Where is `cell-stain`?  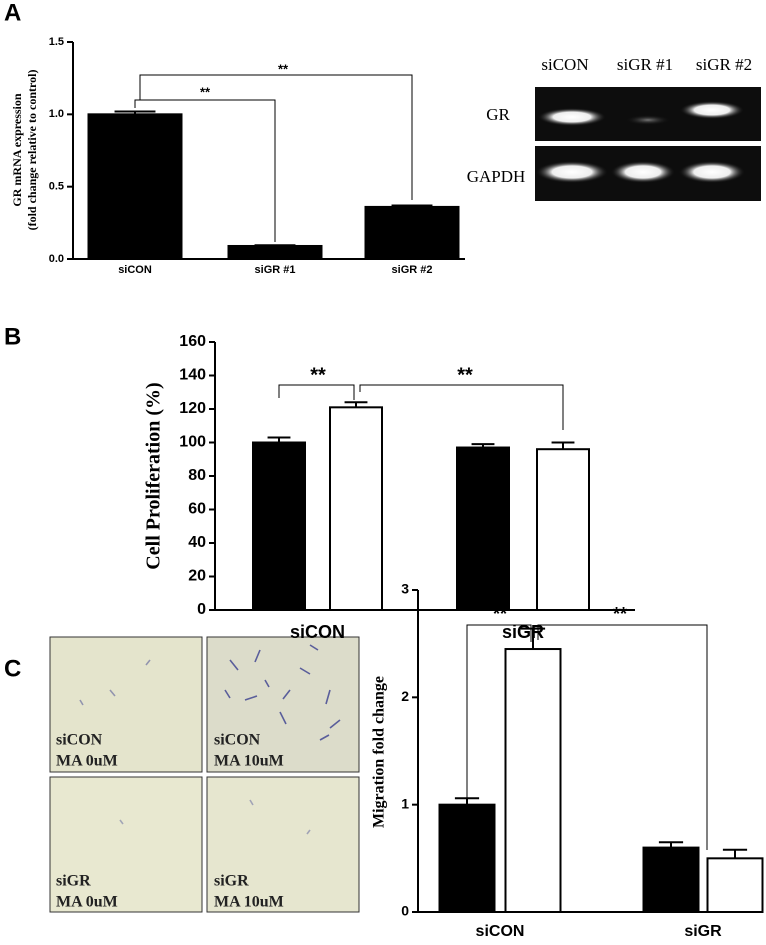 cell-stain is located at coordinates (210, 739).